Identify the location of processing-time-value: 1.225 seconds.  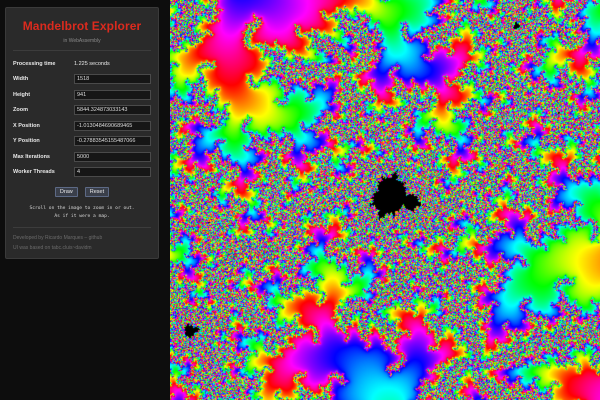
(92, 63).